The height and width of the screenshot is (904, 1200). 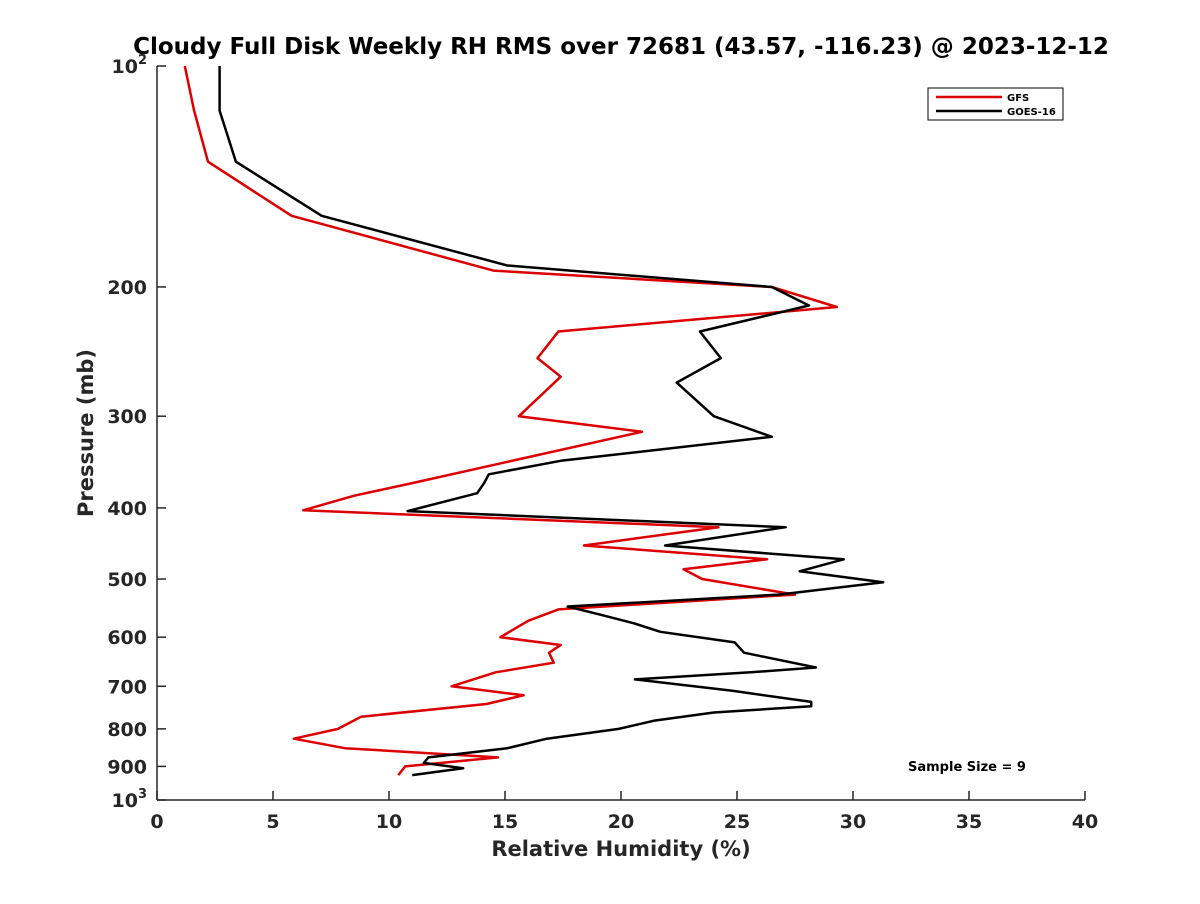 I want to click on y-tick-label: 400, so click(x=127, y=509).